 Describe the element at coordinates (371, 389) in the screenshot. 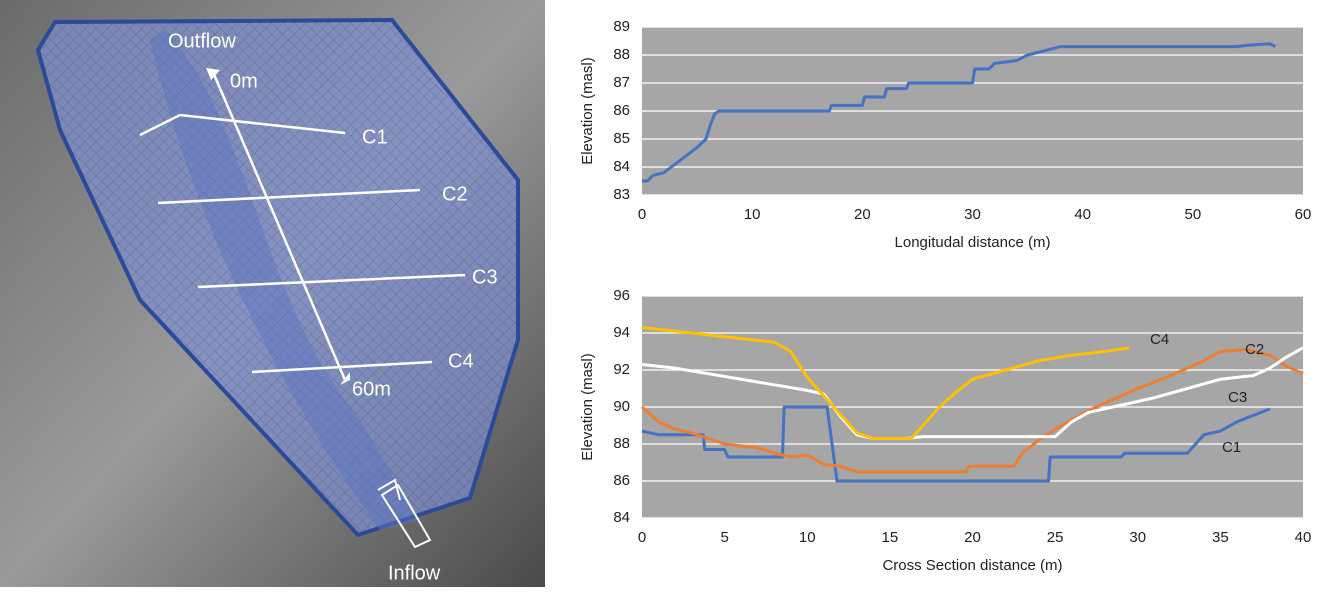

I see `map-label: 60m` at that location.